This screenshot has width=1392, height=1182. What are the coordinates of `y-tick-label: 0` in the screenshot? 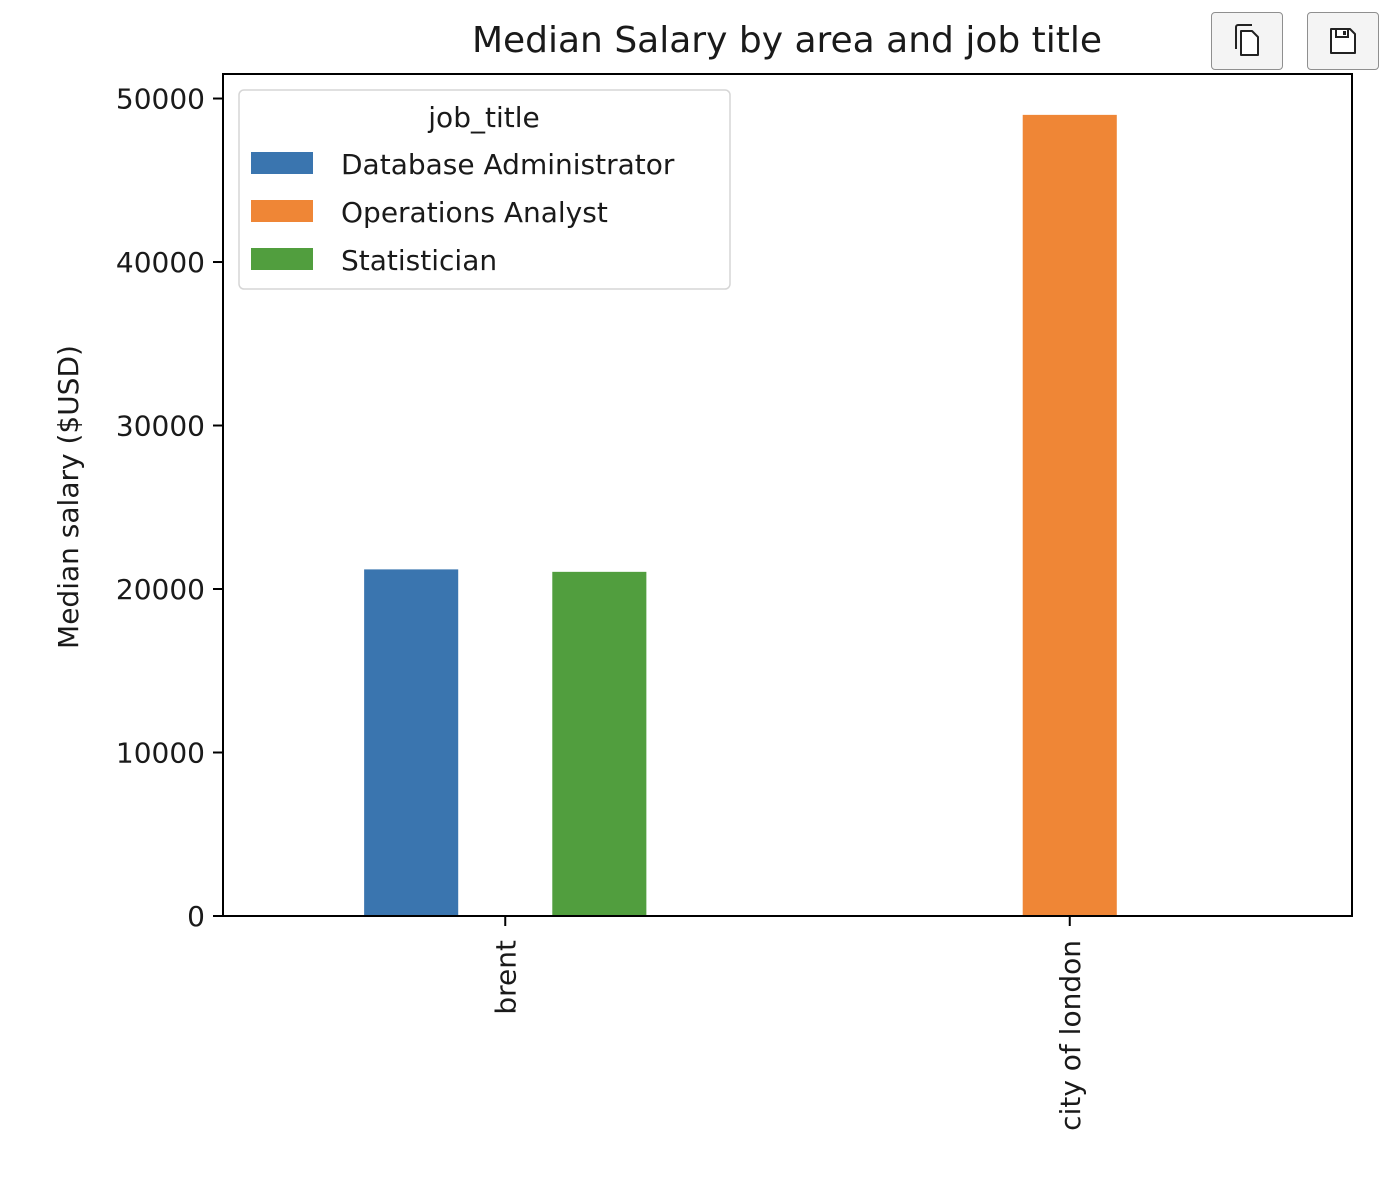 It's located at (196, 916).